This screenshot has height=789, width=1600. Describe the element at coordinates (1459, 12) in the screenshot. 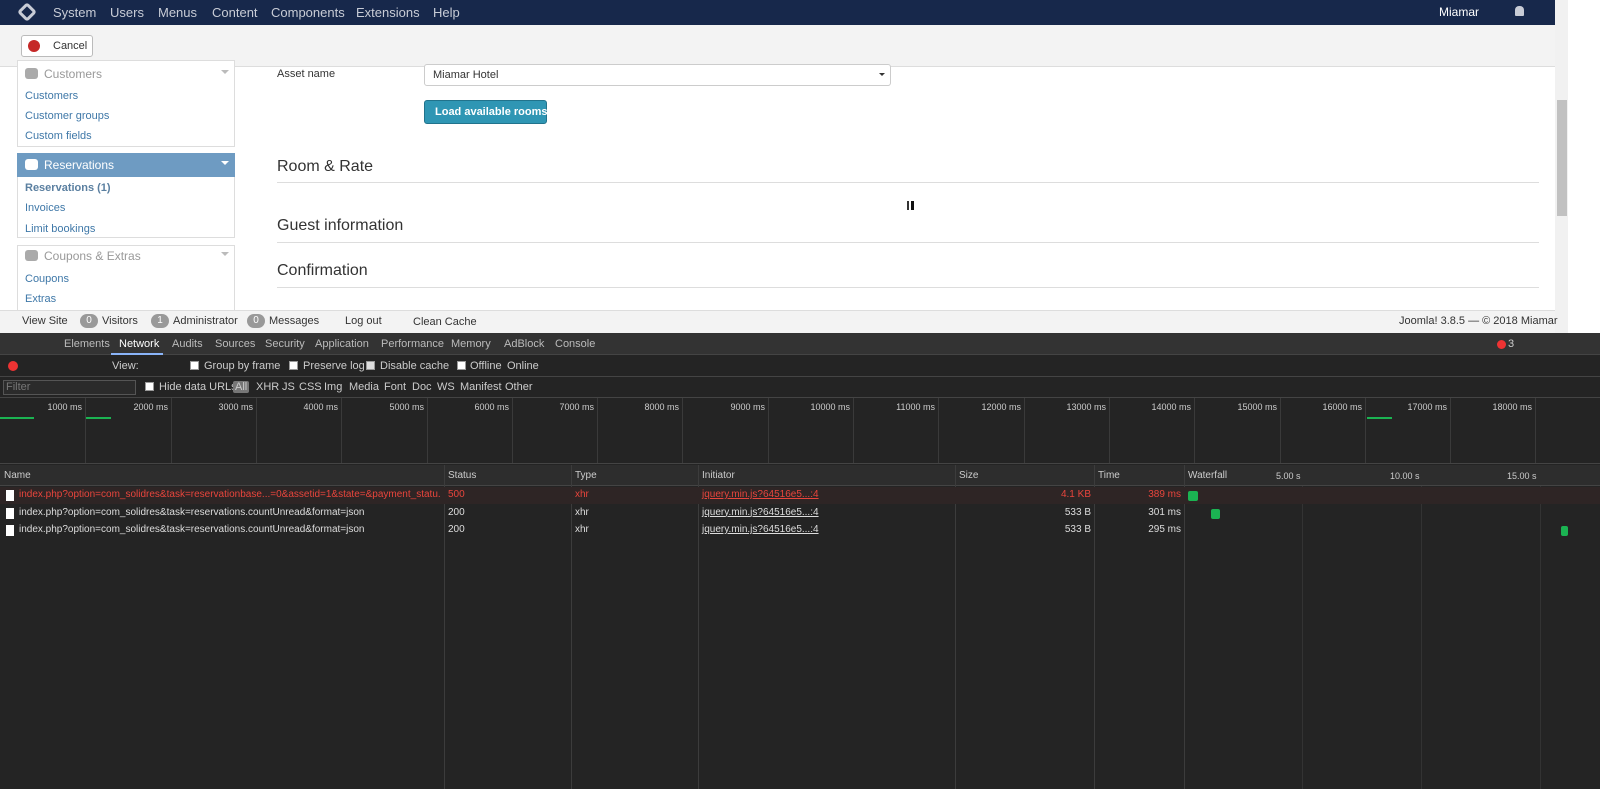

I see `user-menu: Miamar` at that location.